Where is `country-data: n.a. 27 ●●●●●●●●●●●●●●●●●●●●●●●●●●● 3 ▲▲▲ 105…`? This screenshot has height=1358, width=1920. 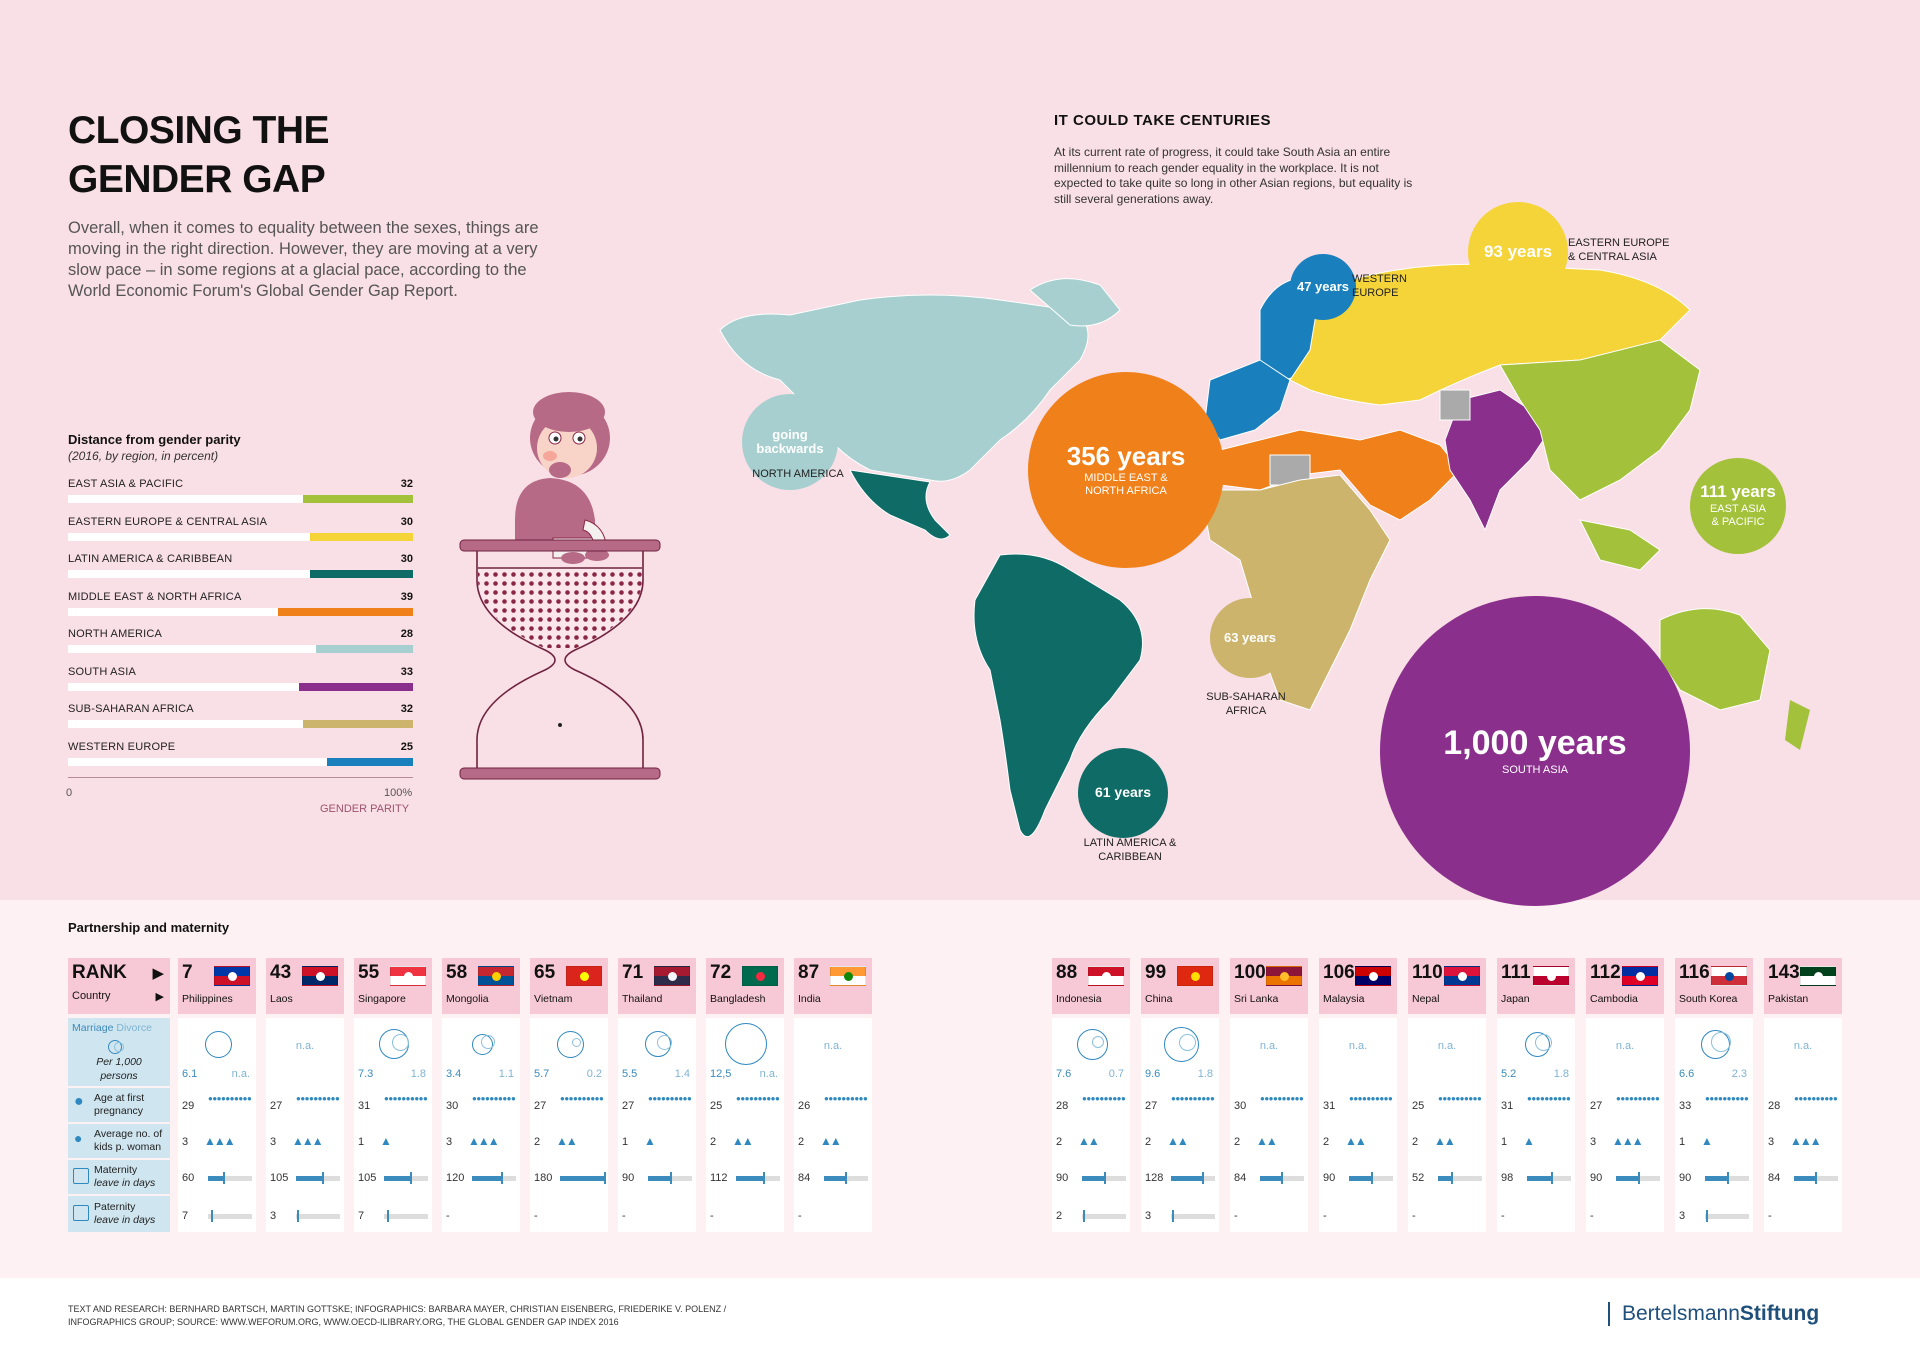
country-data: n.a. 27 ●●●●●●●●●●●●●●●●●●●●●●●●●●● 3 ▲▲▲ 105… is located at coordinates (305, 1125).